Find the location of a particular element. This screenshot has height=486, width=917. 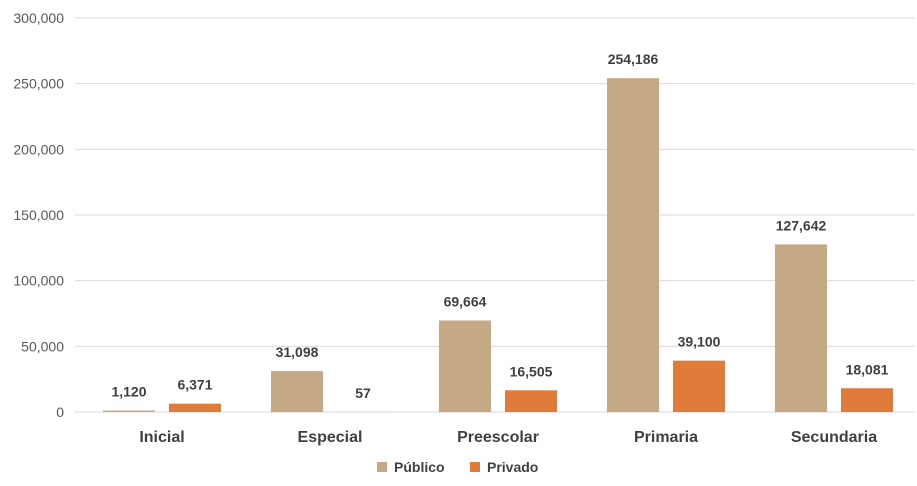

legend: Público Privado is located at coordinates (457, 467).